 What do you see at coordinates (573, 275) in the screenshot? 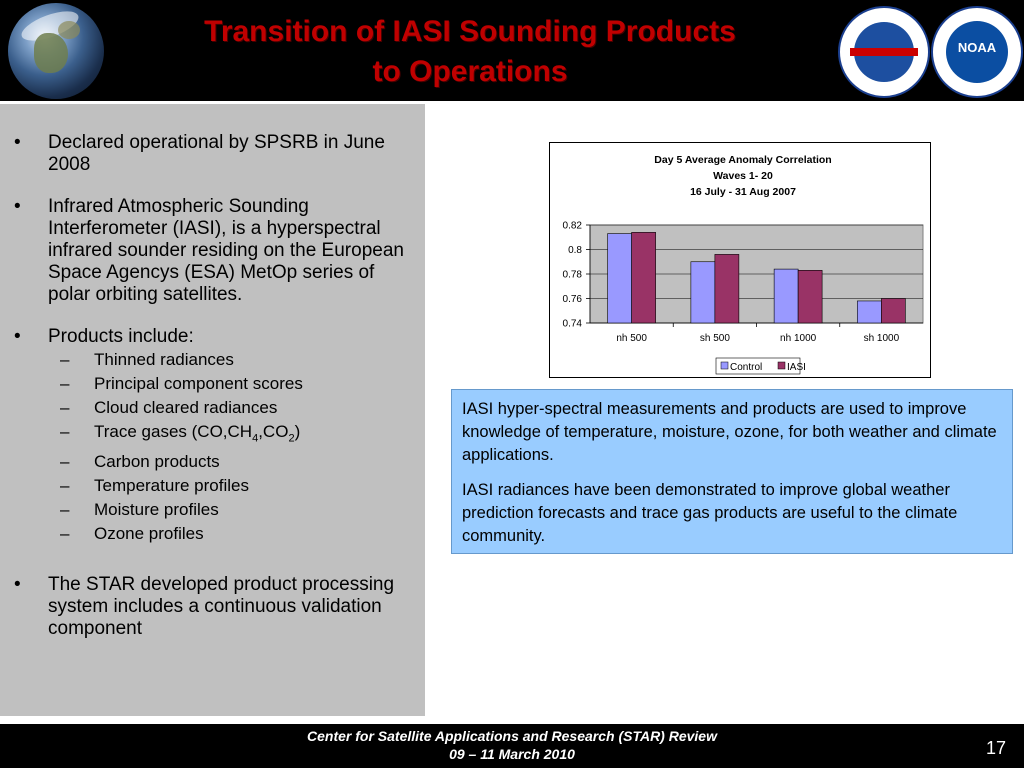
I see `y-tick-label: 0.78` at bounding box center [573, 275].